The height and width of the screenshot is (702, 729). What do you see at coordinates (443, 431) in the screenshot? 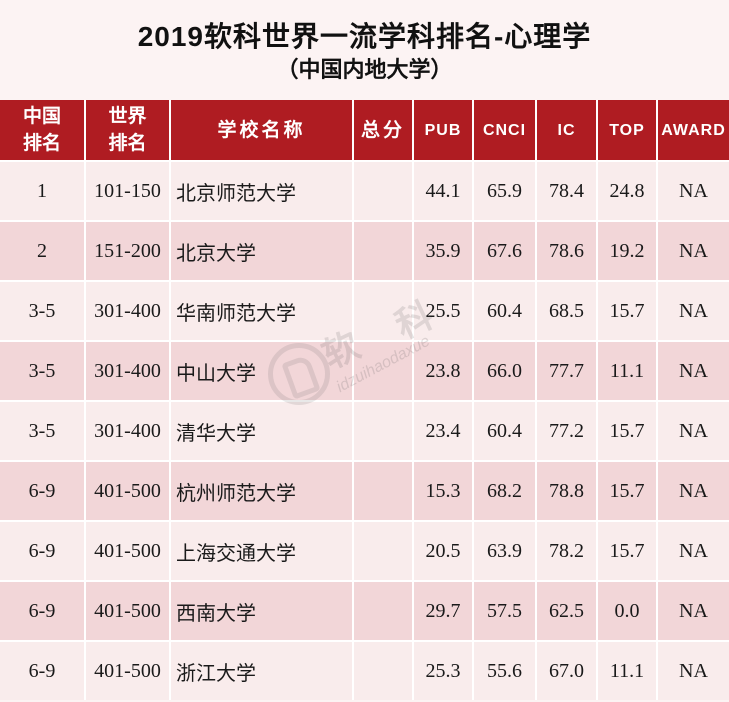
I see `pub-cell: 23.4` at bounding box center [443, 431].